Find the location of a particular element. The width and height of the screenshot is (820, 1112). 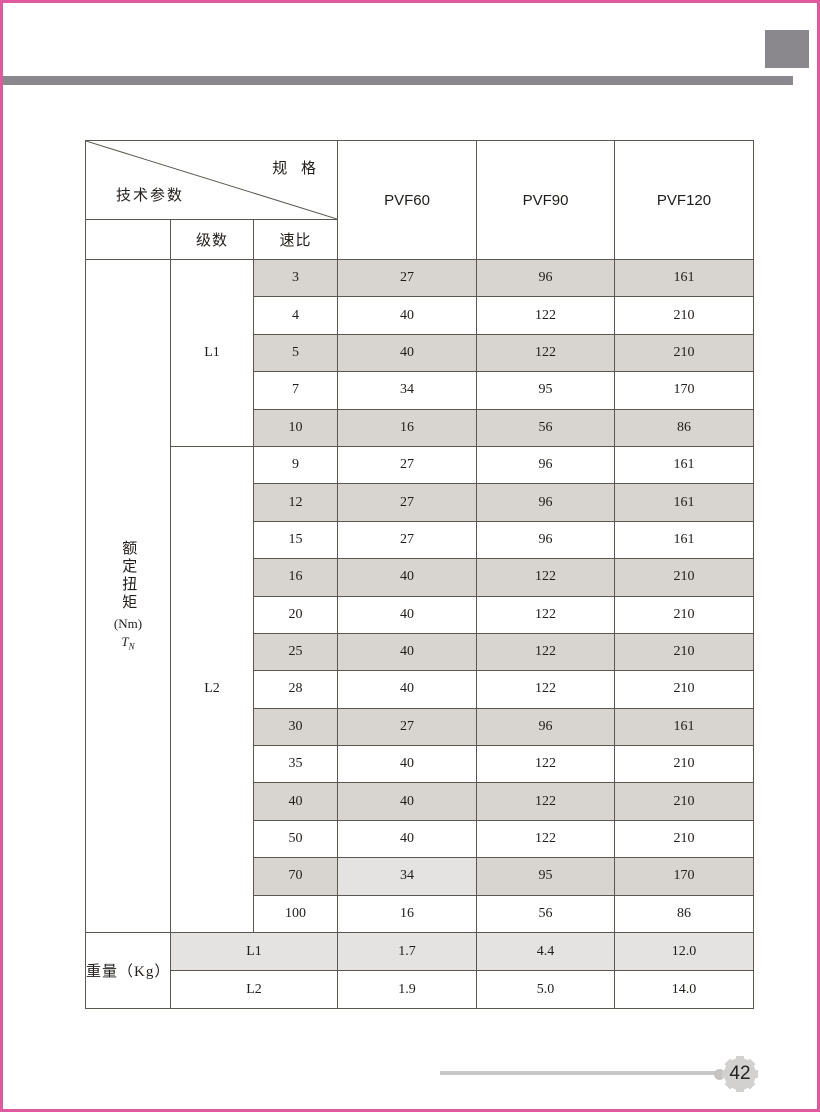

weight-value-cell-pvf60: 1.7 is located at coordinates (407, 952).